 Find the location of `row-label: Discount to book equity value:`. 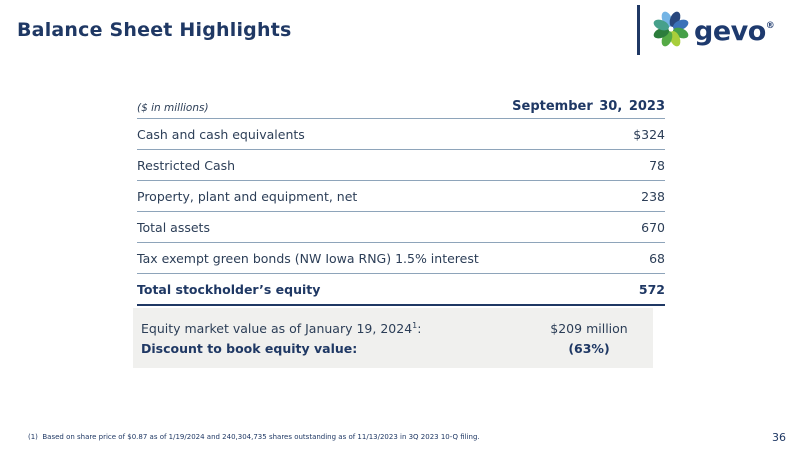

row-label: Discount to book equity value: is located at coordinates (249, 348).